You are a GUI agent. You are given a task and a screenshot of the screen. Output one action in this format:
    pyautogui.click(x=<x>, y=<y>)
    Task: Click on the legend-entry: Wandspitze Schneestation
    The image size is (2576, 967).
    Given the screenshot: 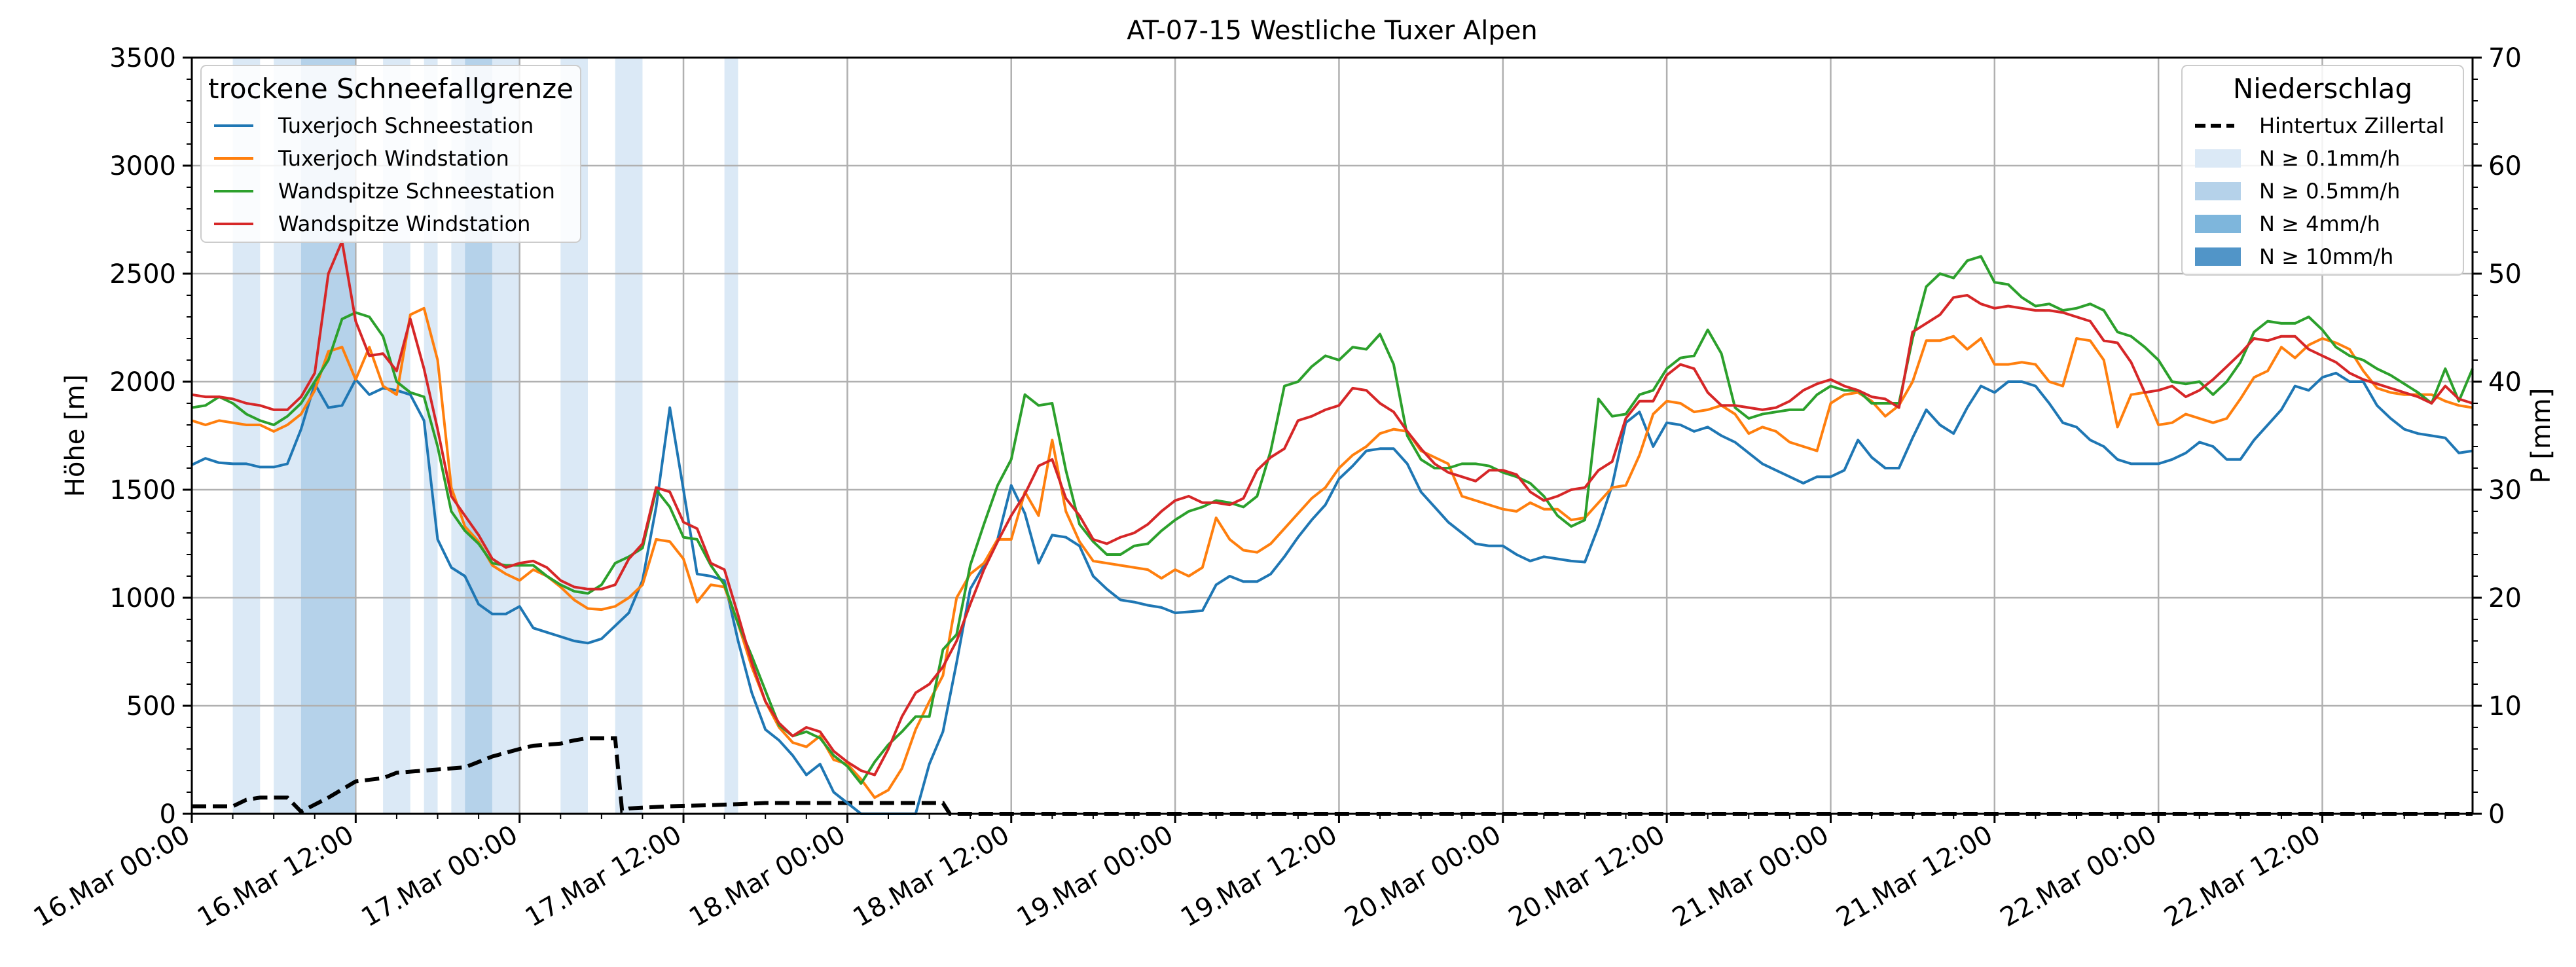 What is the action you would take?
    pyautogui.click(x=416, y=192)
    